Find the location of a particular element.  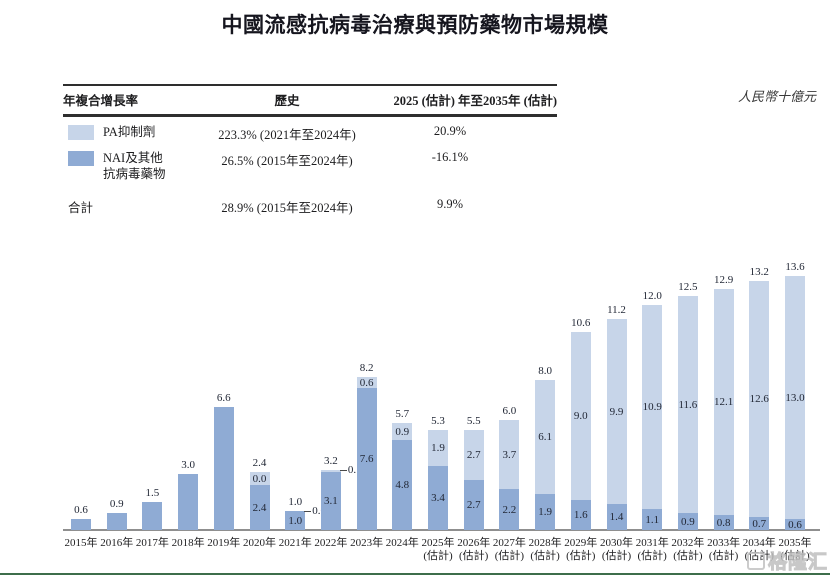

nai-value-label: 0.8 is located at coordinates (723, 522).